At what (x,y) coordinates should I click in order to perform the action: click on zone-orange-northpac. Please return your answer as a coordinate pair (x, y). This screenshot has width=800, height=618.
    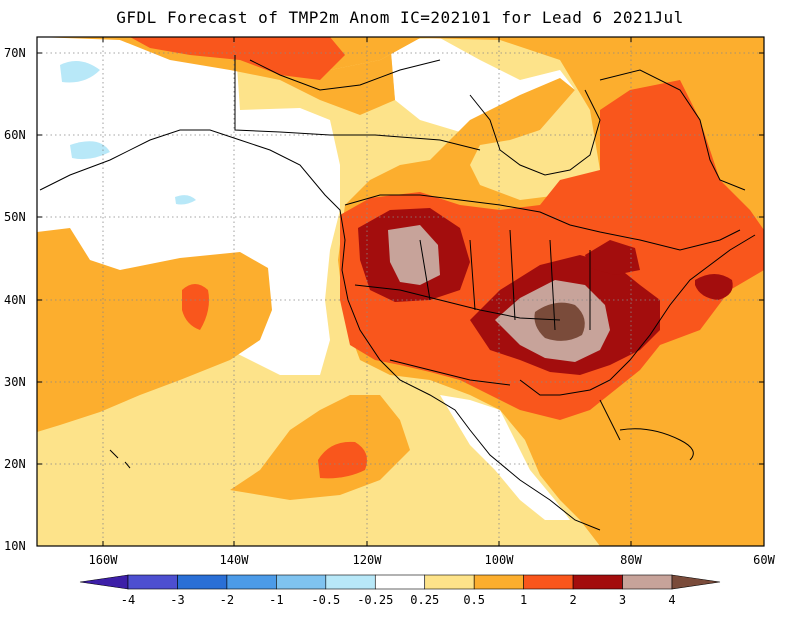
    Looking at the image, I should click on (270, 76).